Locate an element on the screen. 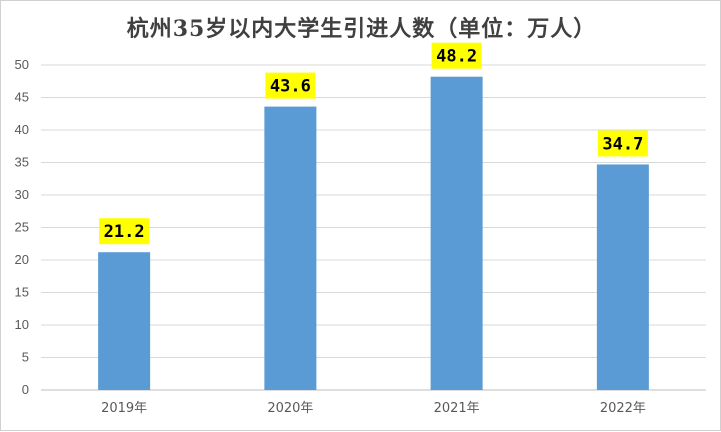  x-tick-label: 2022年 is located at coordinates (623, 408).